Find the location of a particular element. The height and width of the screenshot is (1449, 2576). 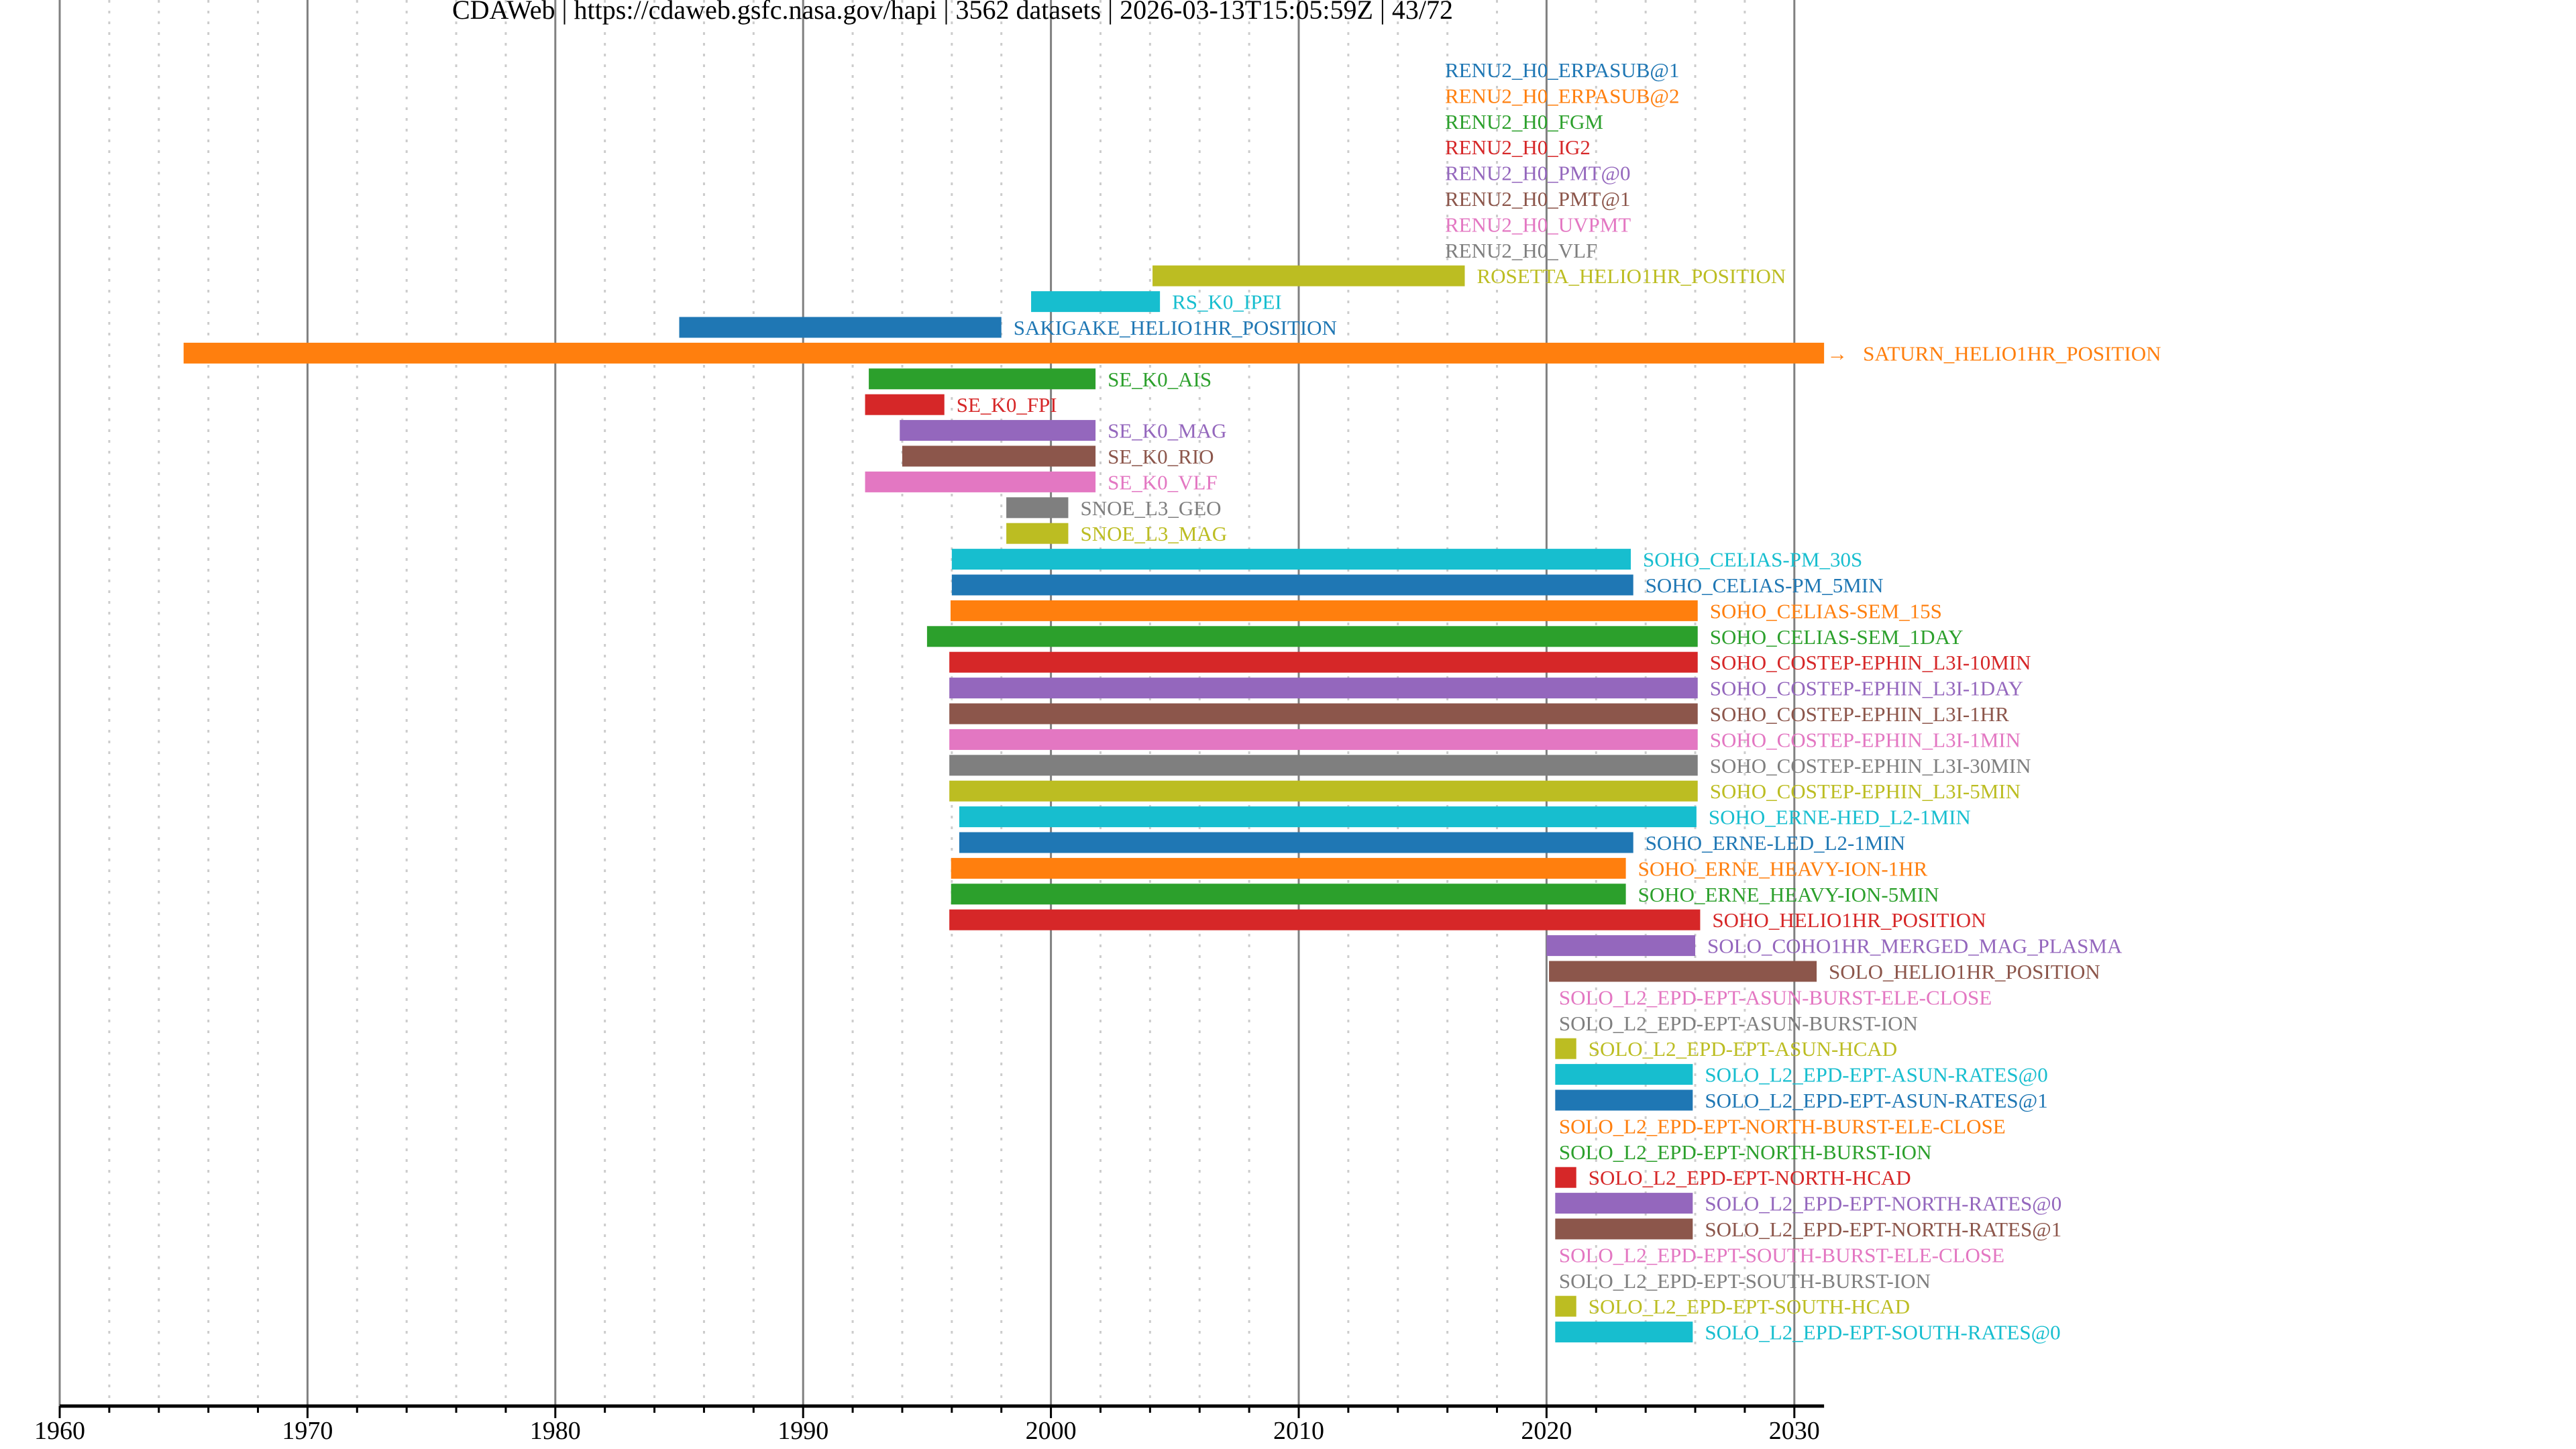

x-tick-label: 1990 is located at coordinates (802, 1431).